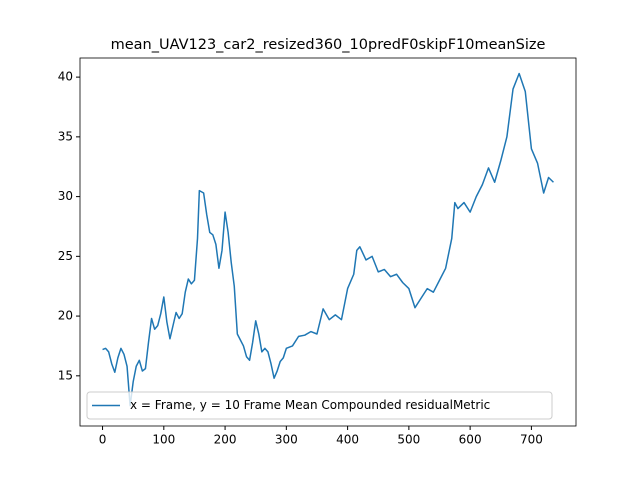  What do you see at coordinates (163, 440) in the screenshot?
I see `x-tick-label: 100` at bounding box center [163, 440].